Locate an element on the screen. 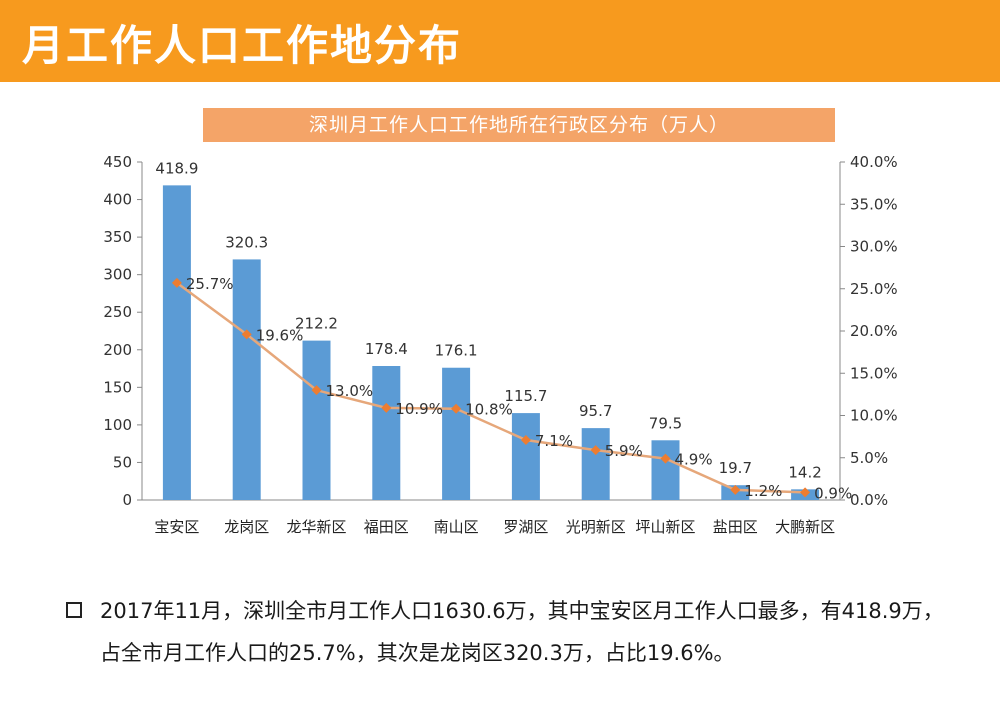 This screenshot has width=1000, height=720. y2-tick-label: 0.0% is located at coordinates (869, 500).